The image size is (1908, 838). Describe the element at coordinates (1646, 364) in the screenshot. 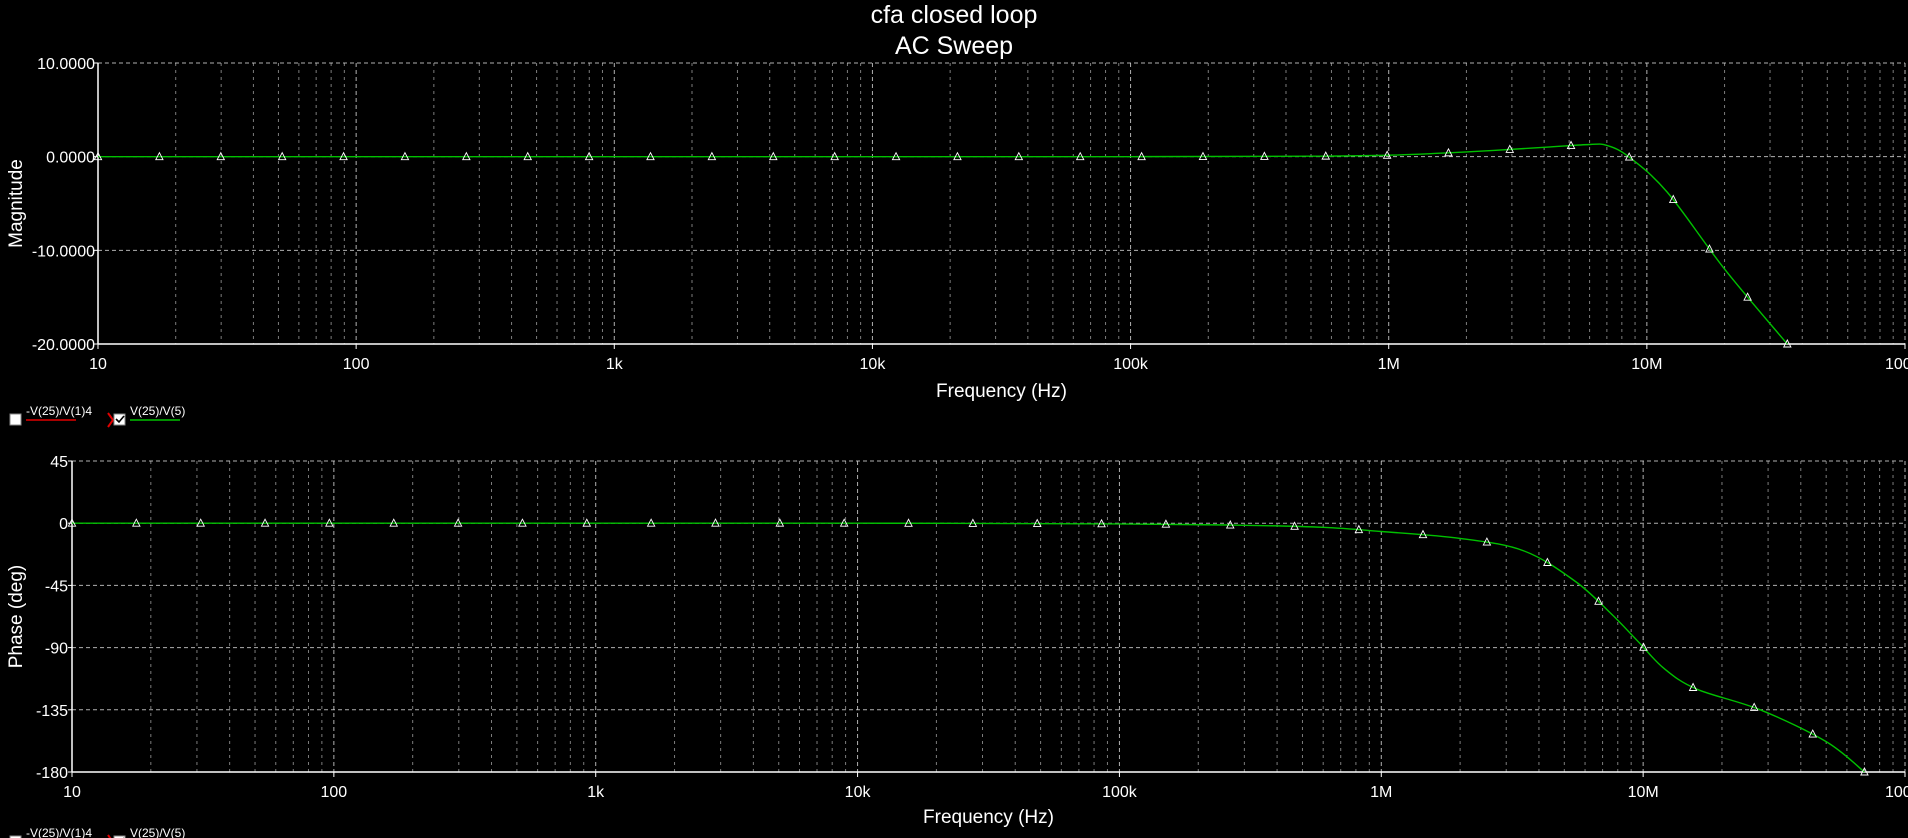

I see `x-tick-label: 10M` at that location.